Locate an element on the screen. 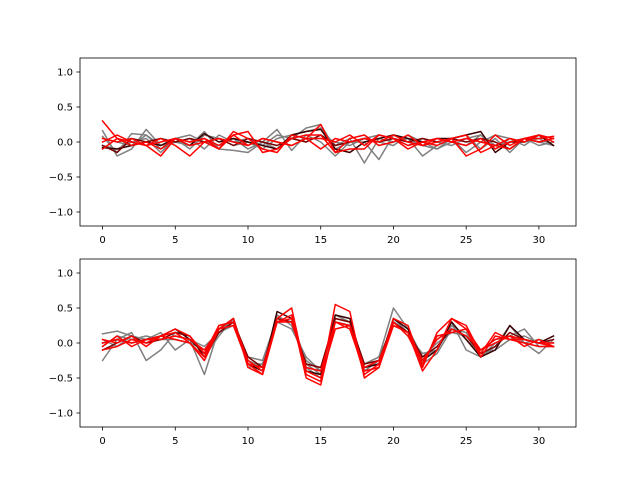 This screenshot has width=640, height=480. bottom-x-tick-label: 30 is located at coordinates (539, 441).